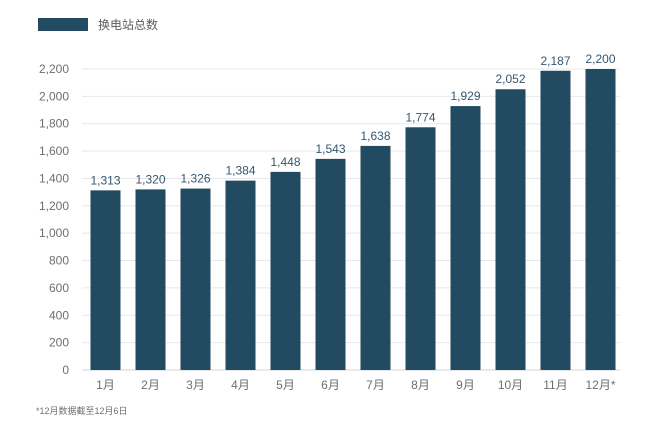  Describe the element at coordinates (54, 178) in the screenshot. I see `y-tick-label: 1,400` at that location.